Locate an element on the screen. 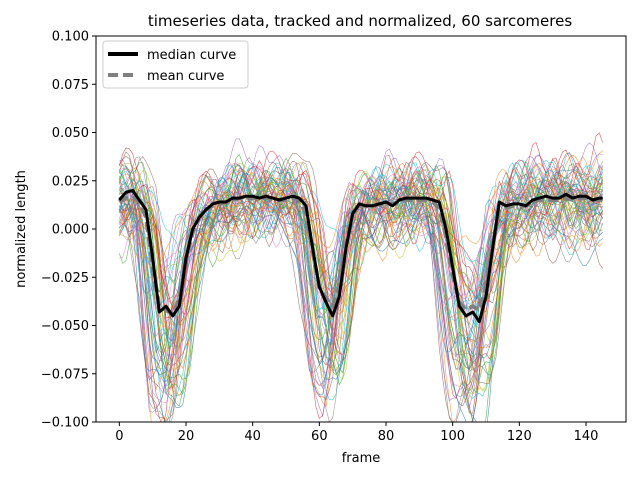 The width and height of the screenshot is (640, 480). x-tick-label: 120 is located at coordinates (519, 436).